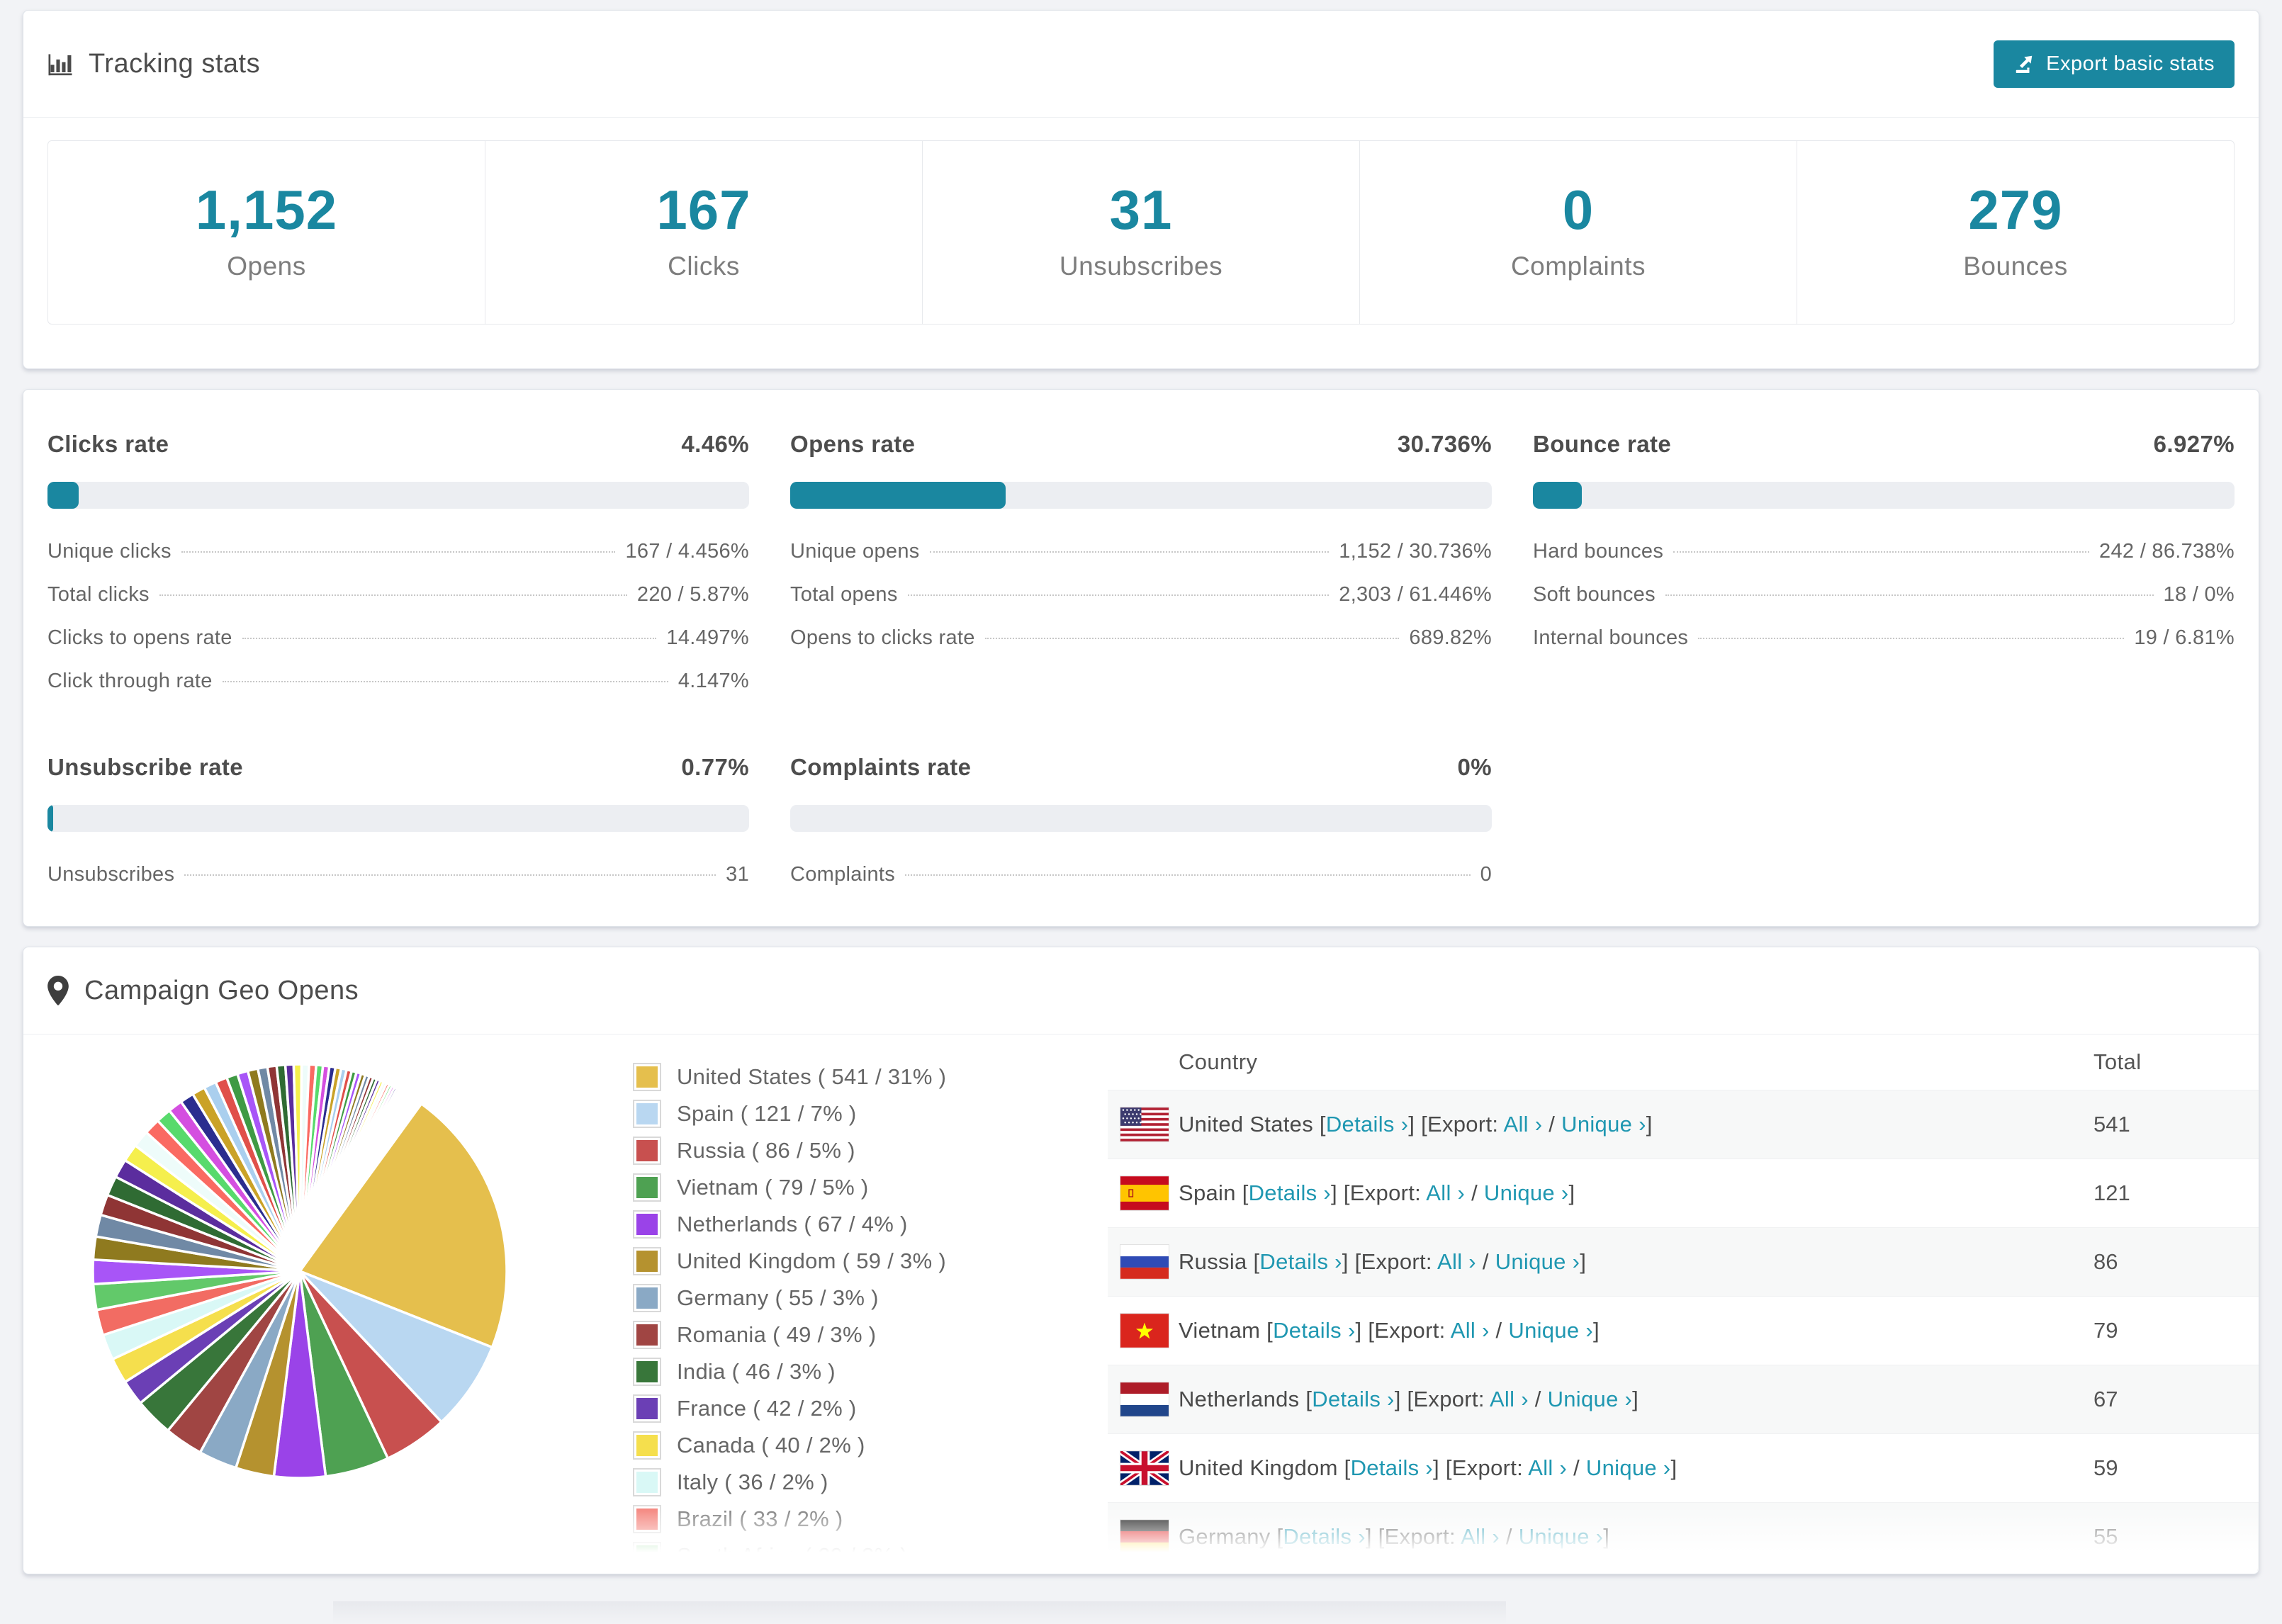  I want to click on export-basic-stats-button: Export basic stats, so click(2114, 64).